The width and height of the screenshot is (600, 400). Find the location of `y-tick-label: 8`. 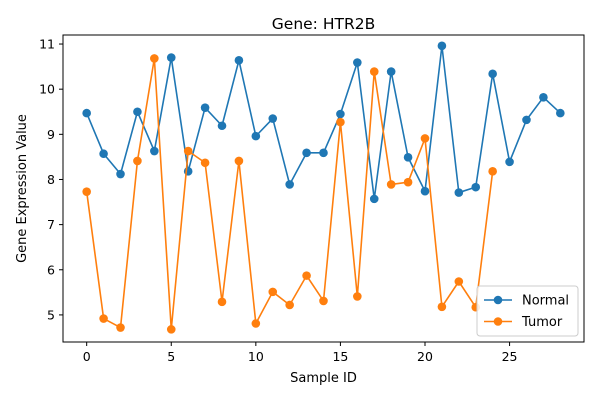

y-tick-label: 8 is located at coordinates (51, 179).